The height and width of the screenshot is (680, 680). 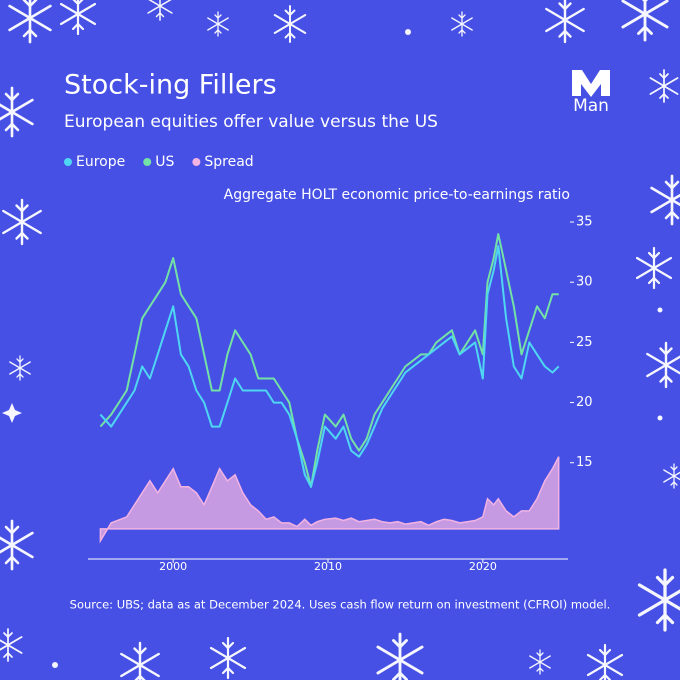 What do you see at coordinates (329, 500) in the screenshot?
I see `spread-area` at bounding box center [329, 500].